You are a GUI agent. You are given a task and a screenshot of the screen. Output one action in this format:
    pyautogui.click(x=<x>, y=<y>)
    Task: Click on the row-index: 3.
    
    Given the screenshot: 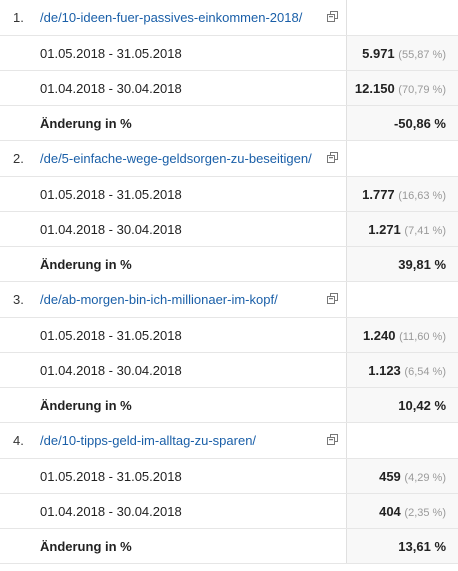 What is the action you would take?
    pyautogui.click(x=18, y=299)
    